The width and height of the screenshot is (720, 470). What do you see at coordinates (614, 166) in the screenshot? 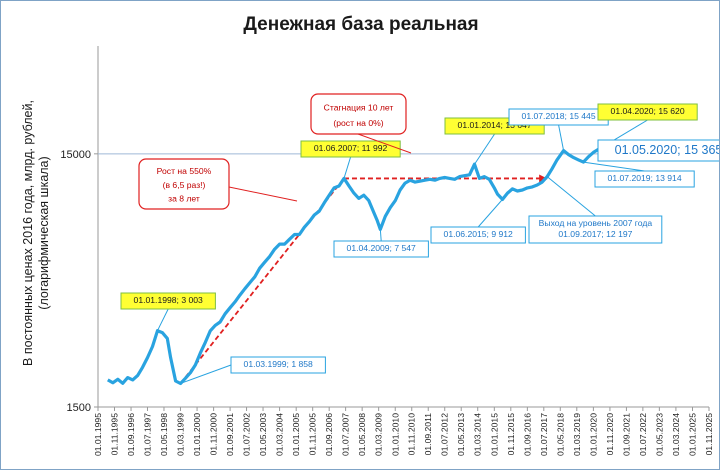
I see `callout-leader-c9` at bounding box center [614, 166].